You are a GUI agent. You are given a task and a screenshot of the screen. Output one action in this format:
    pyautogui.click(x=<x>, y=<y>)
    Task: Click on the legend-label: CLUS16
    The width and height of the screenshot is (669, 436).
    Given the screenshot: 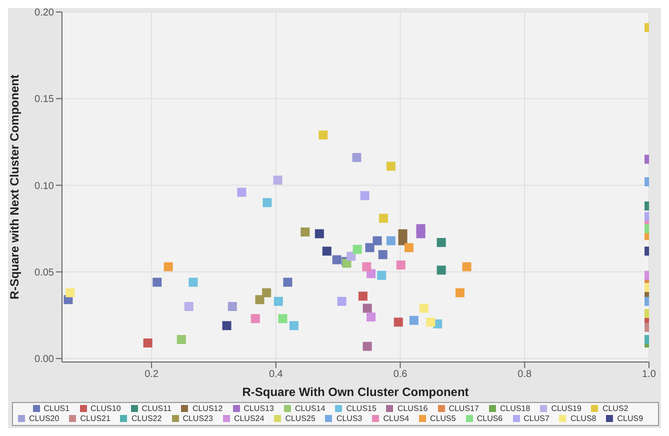 What is the action you would take?
    pyautogui.click(x=412, y=408)
    